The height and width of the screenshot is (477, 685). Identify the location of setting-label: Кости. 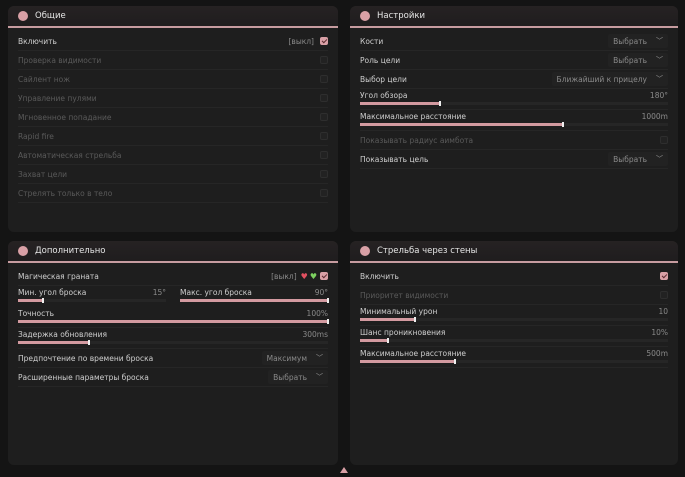
(372, 41).